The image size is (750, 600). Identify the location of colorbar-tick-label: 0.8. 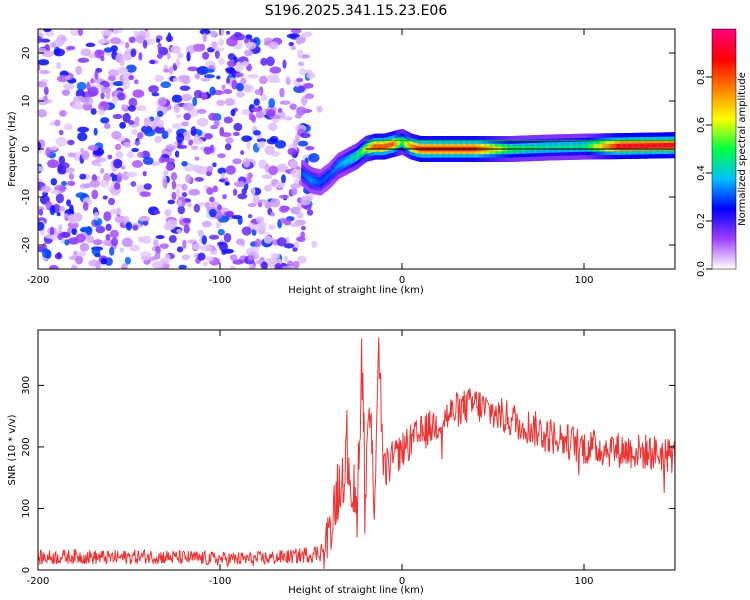
(701, 77).